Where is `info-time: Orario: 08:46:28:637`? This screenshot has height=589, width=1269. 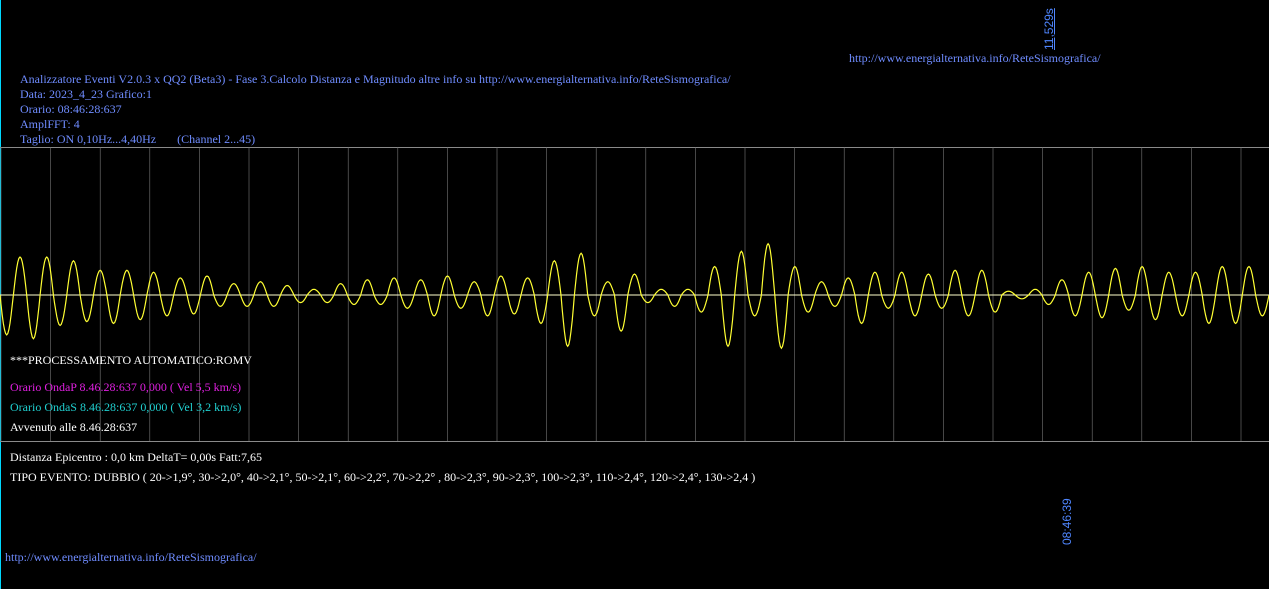 info-time: Orario: 08:46:28:637 is located at coordinates (71, 109).